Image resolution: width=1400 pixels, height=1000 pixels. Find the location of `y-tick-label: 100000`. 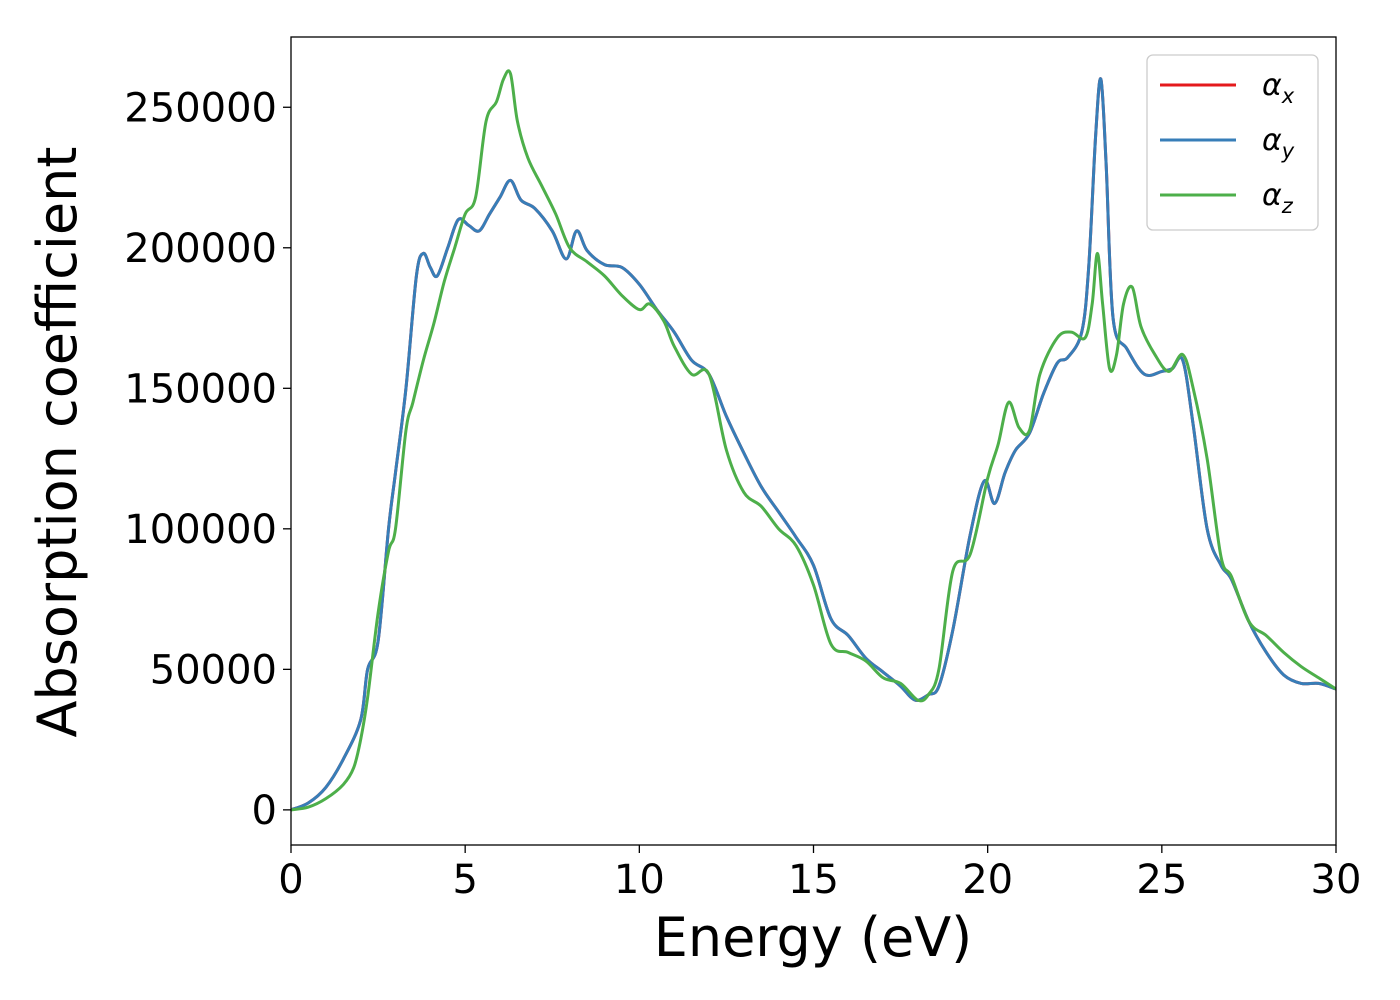

y-tick-label: 100000 is located at coordinates (200, 530).